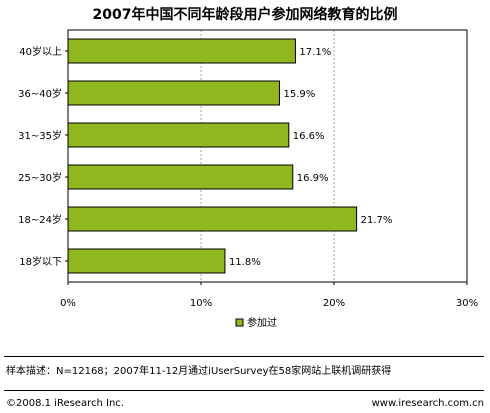  Describe the element at coordinates (40, 219) in the screenshot. I see `y-tick-label: 18~24岁` at that location.